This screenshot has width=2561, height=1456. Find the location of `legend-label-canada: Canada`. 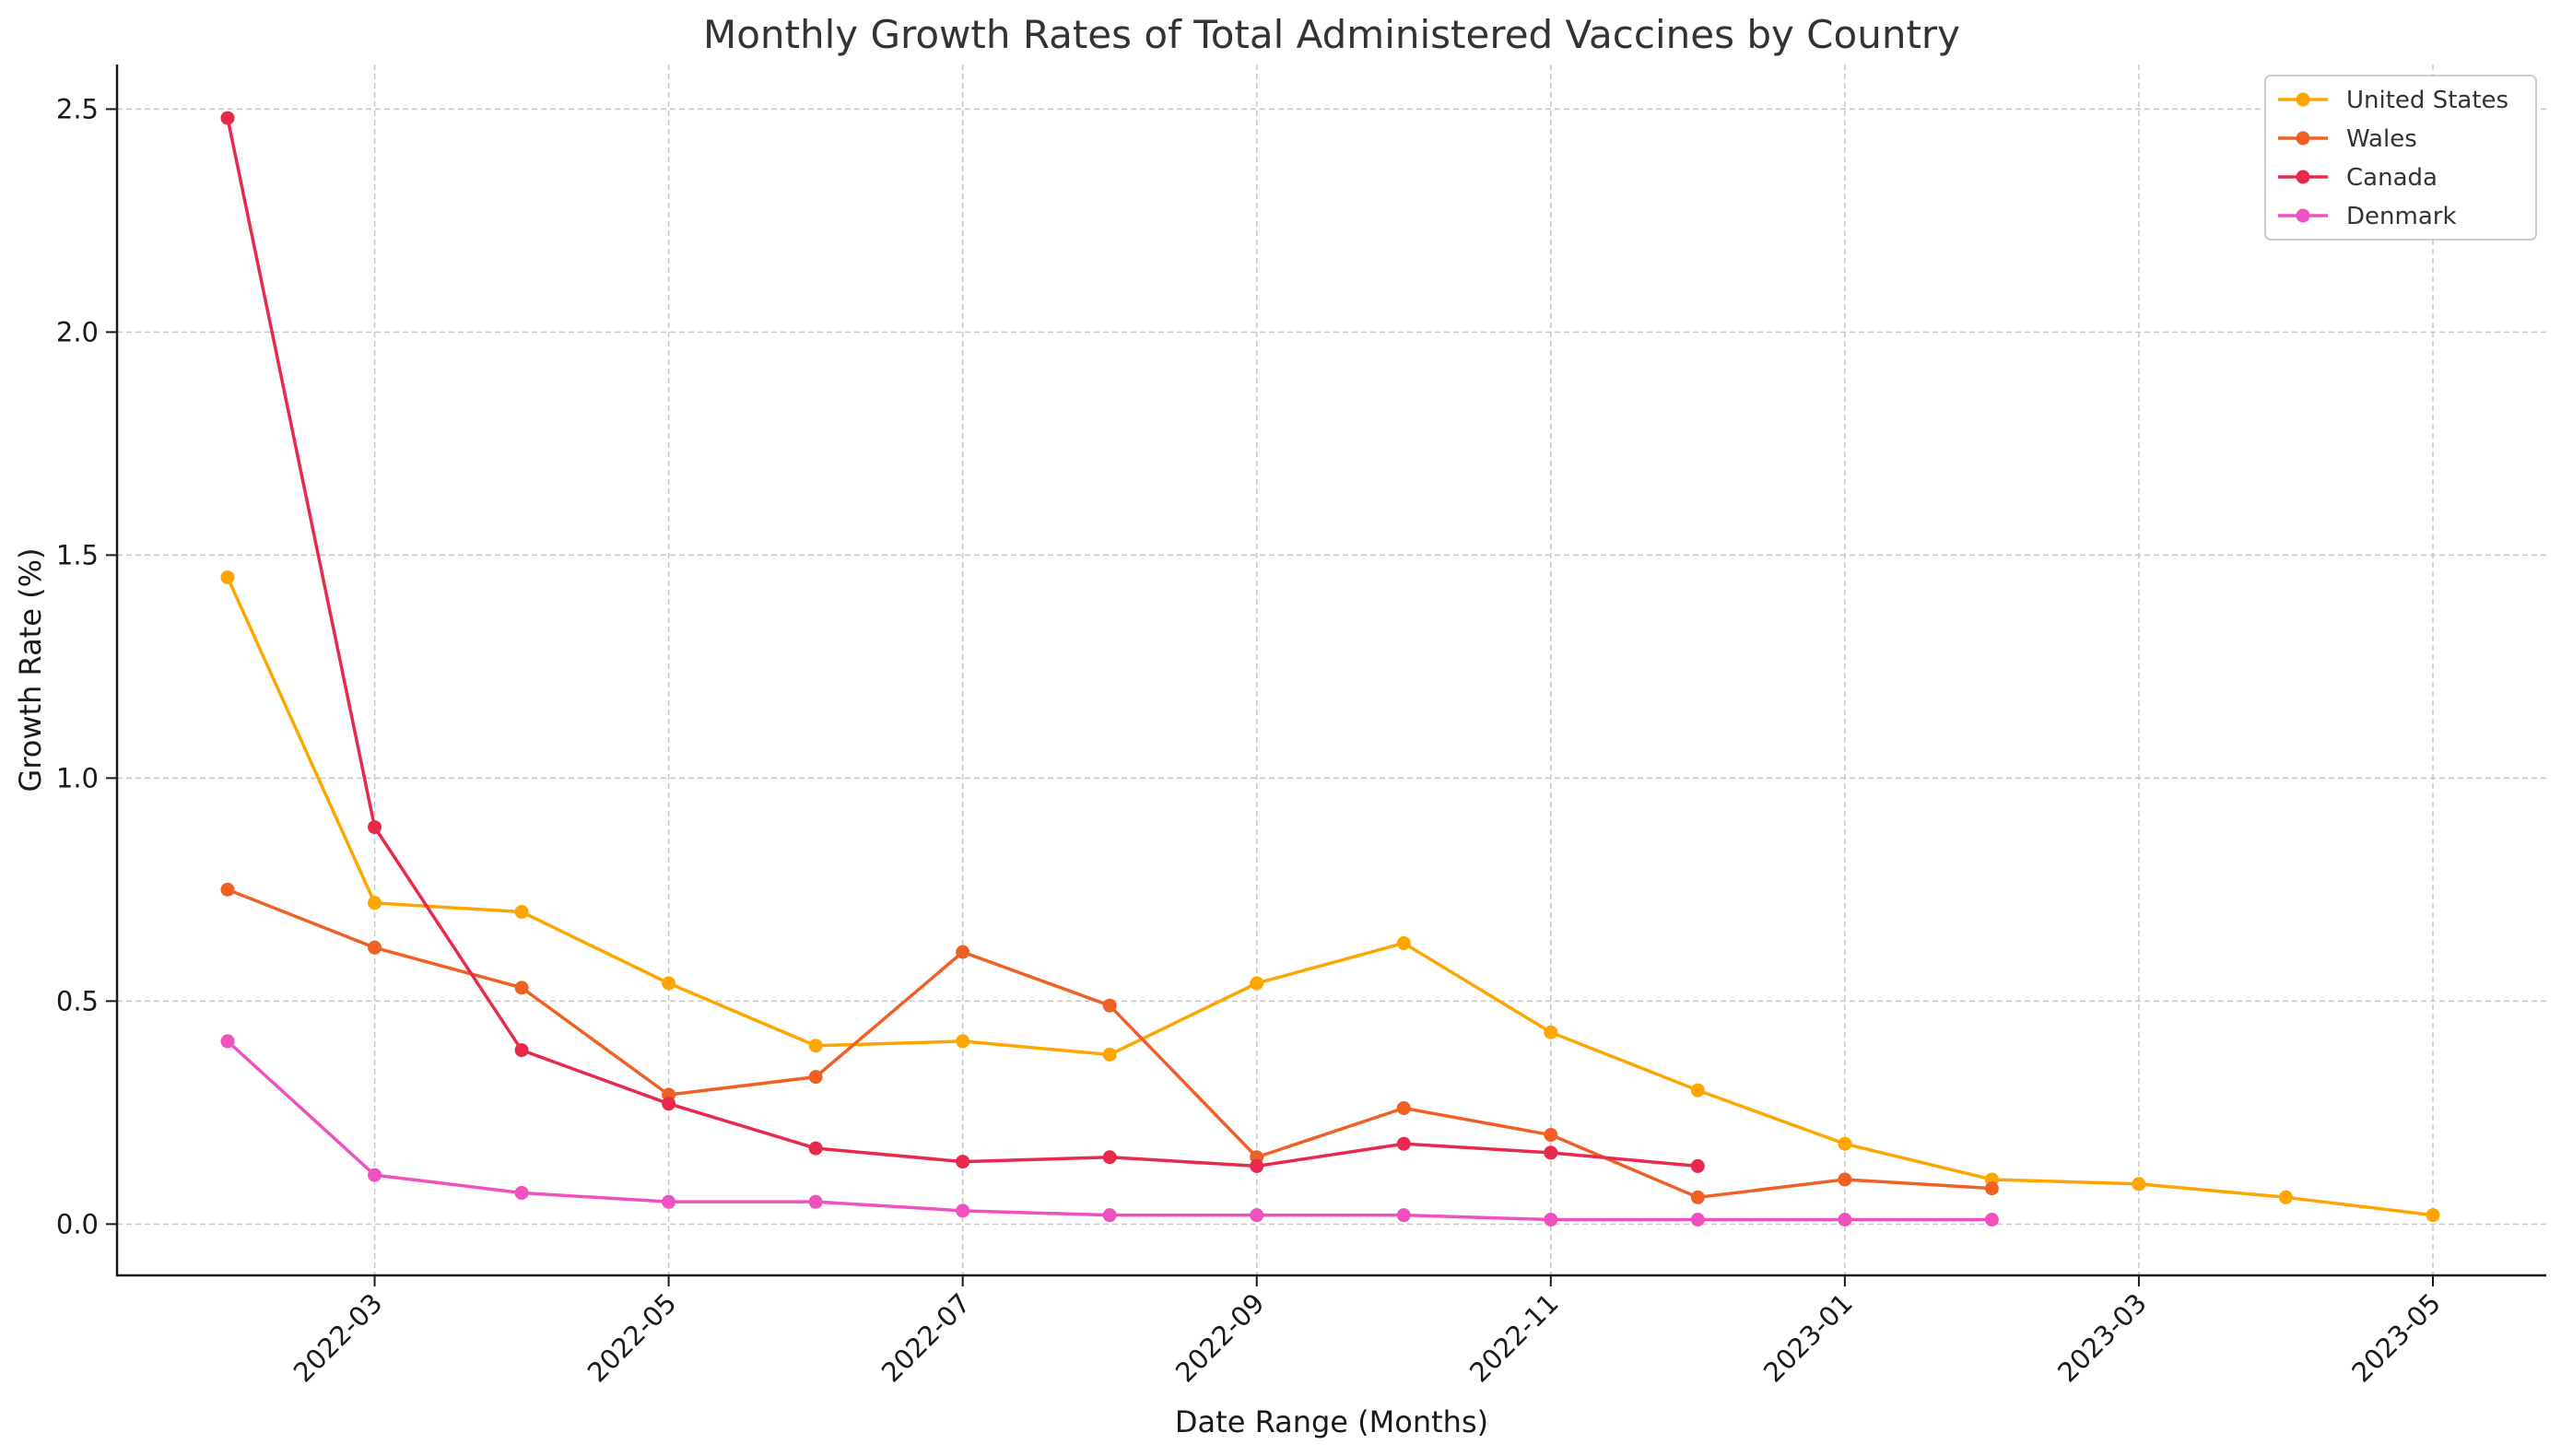

legend-label-canada: Canada is located at coordinates (2392, 178).